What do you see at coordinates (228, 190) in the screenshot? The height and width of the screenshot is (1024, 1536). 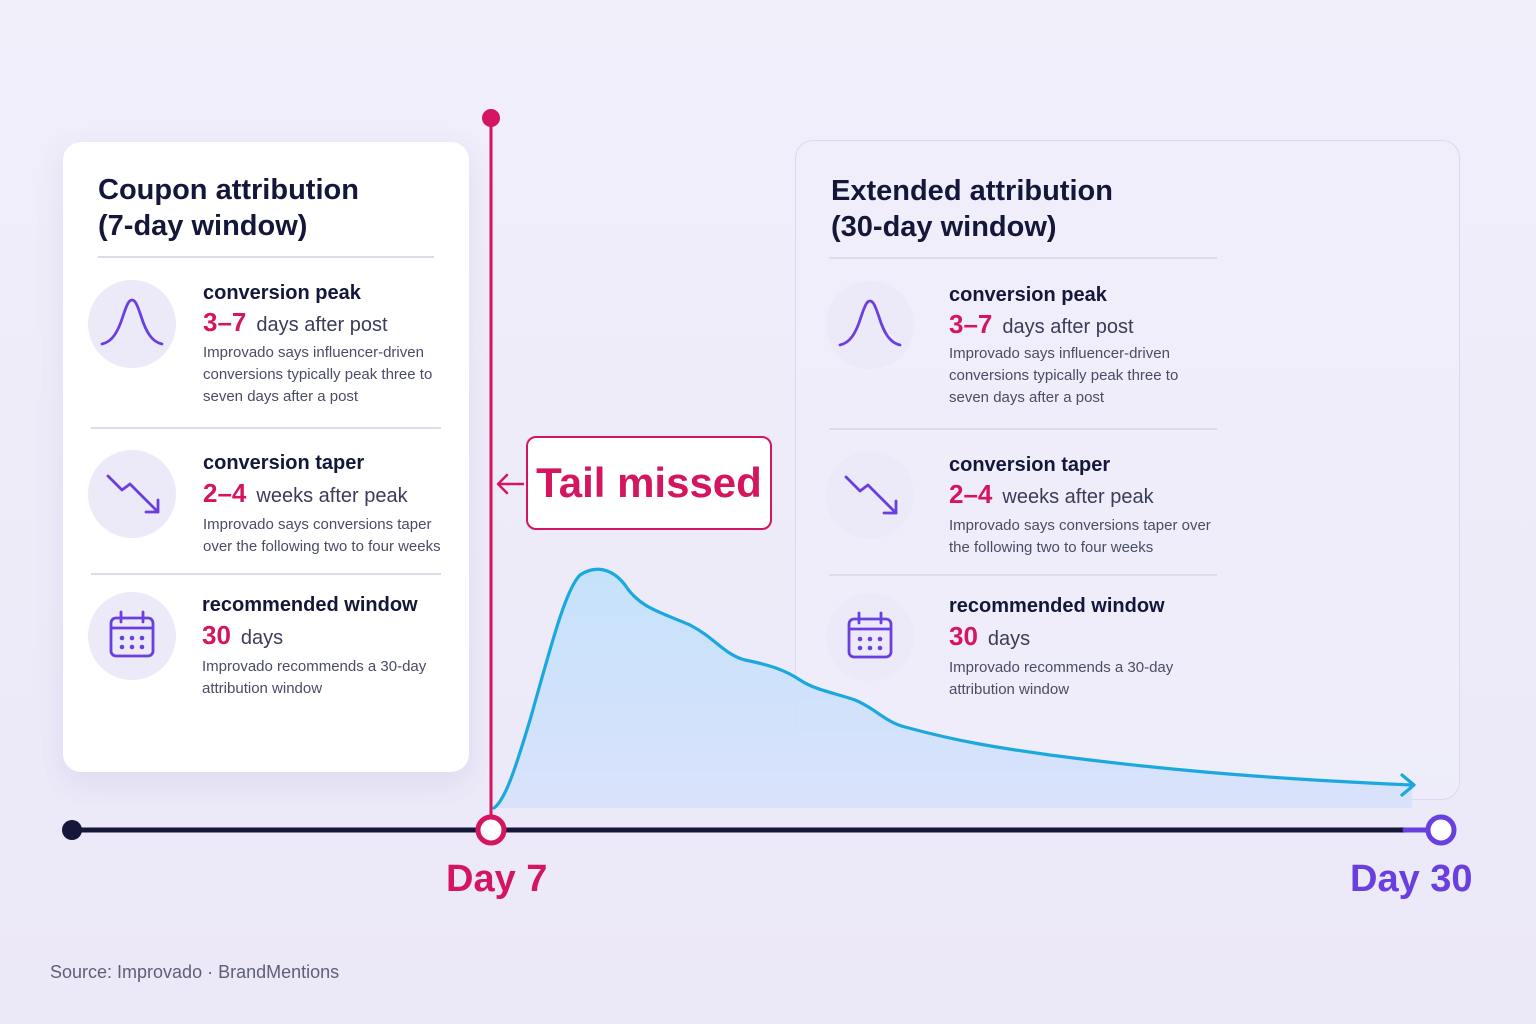 I see `card-title-line1: Coupon attribution` at bounding box center [228, 190].